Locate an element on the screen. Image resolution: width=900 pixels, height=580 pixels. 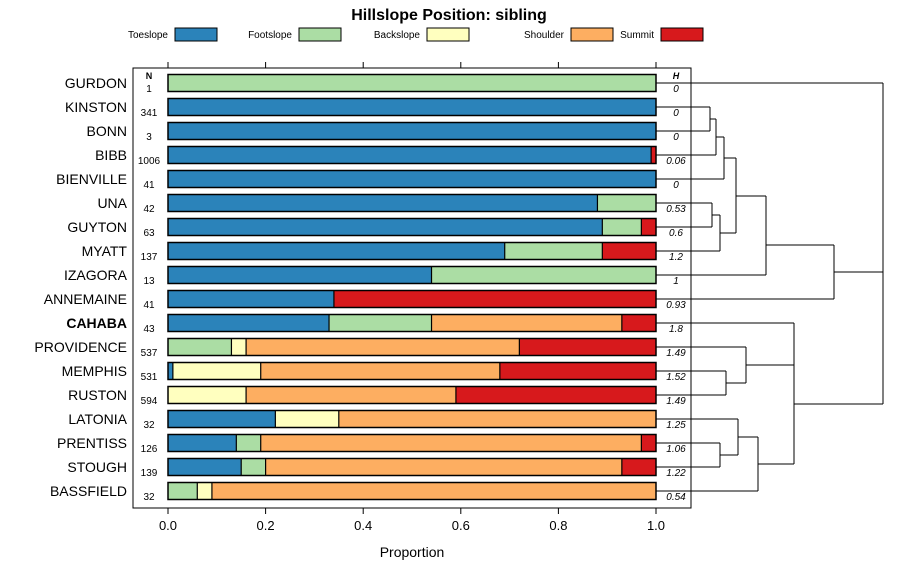
row-n-value: 63 is located at coordinates (149, 233).